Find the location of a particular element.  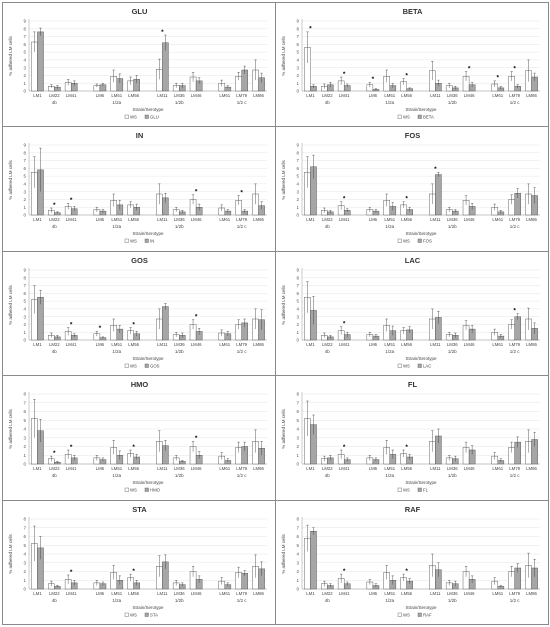

legend-label-fos: FOS is located at coordinates (427, 240).